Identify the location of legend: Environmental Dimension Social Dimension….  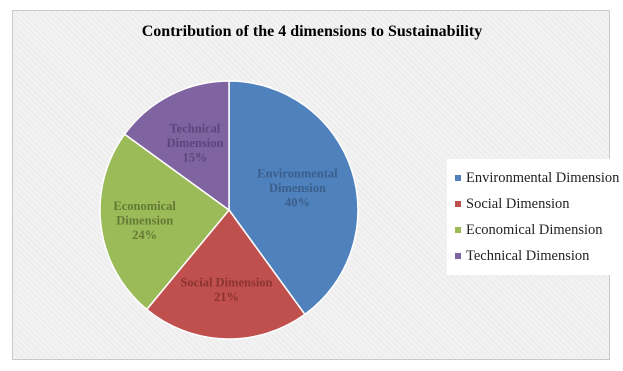
(535, 217).